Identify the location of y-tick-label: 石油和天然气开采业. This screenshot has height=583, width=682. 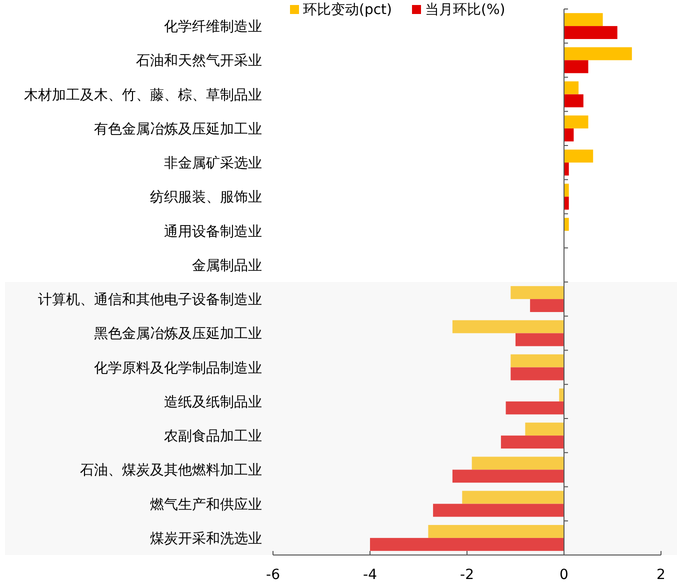
(199, 61).